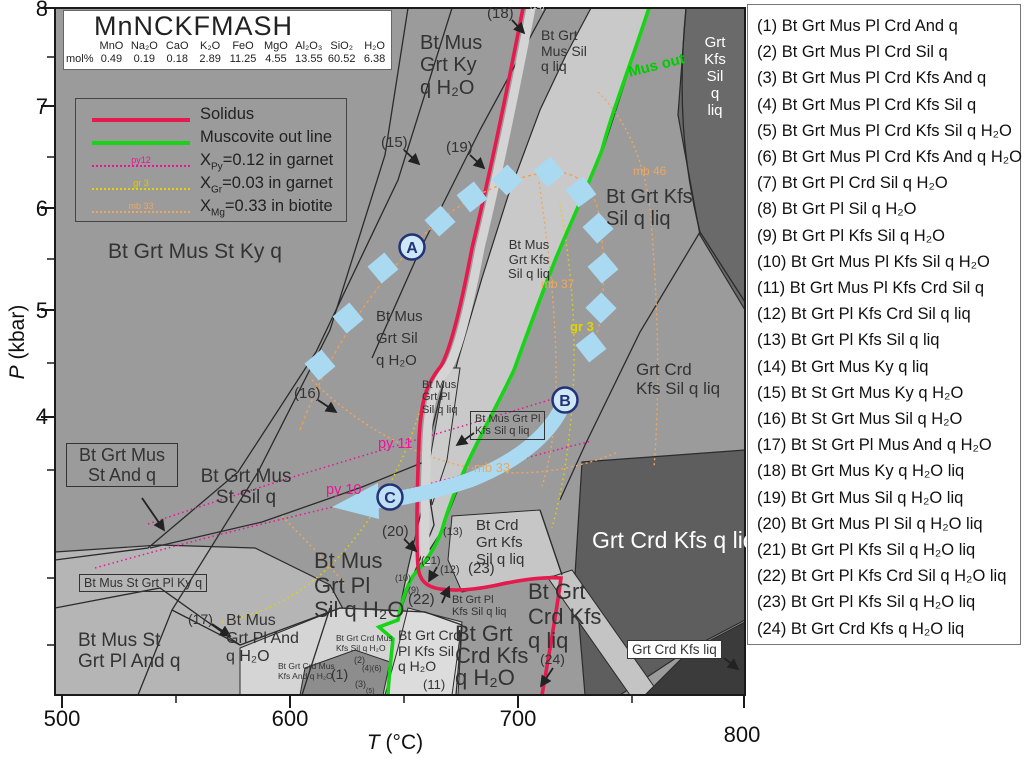 The height and width of the screenshot is (766, 1024). I want to click on legend-sample-tag: py12, so click(141, 160).